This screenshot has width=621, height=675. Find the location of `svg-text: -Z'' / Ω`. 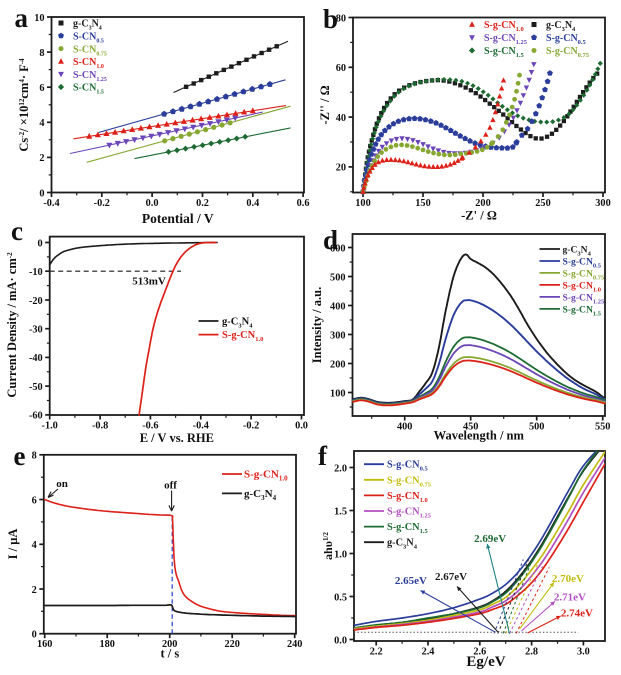

svg-text: -Z'' / Ω is located at coordinates (325, 104).